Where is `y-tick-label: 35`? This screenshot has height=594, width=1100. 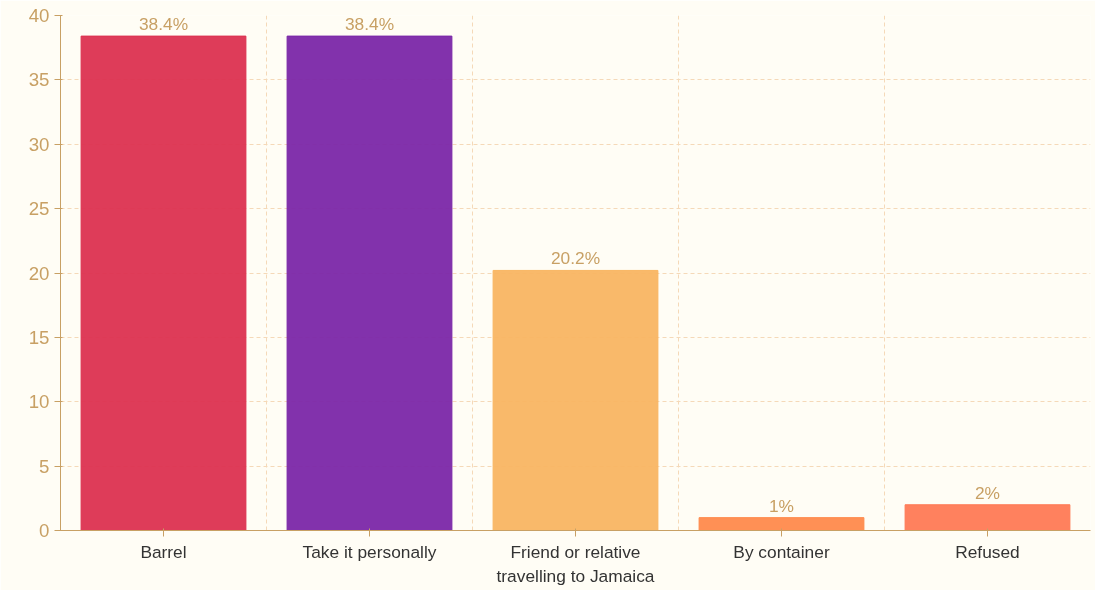
y-tick-label: 35 is located at coordinates (39, 80).